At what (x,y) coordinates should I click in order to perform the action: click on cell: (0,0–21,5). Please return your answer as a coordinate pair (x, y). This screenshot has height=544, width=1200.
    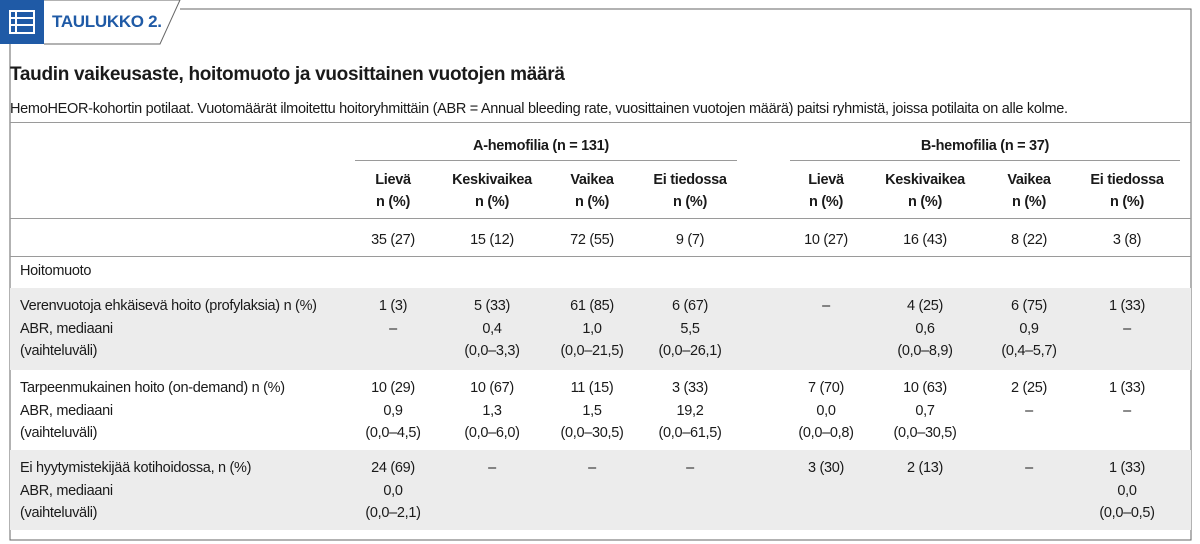
    Looking at the image, I should click on (592, 351).